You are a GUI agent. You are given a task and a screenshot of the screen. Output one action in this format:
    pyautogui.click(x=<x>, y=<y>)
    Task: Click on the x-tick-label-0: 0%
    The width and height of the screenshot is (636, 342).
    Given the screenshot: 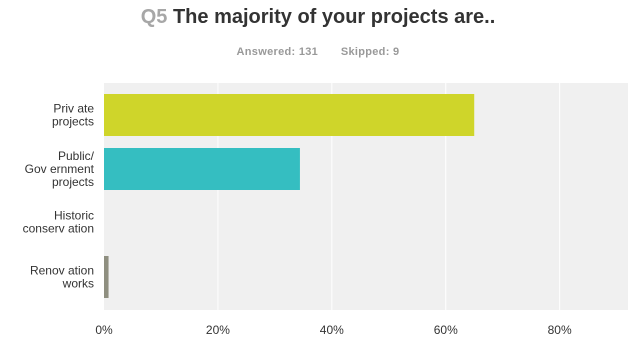 What is the action you would take?
    pyautogui.click(x=104, y=330)
    